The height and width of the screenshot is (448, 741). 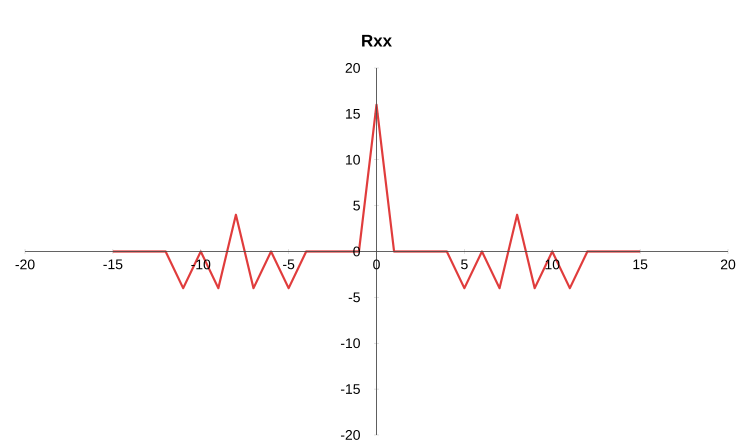 What do you see at coordinates (353, 114) in the screenshot?
I see `y-tick-label: 15` at bounding box center [353, 114].